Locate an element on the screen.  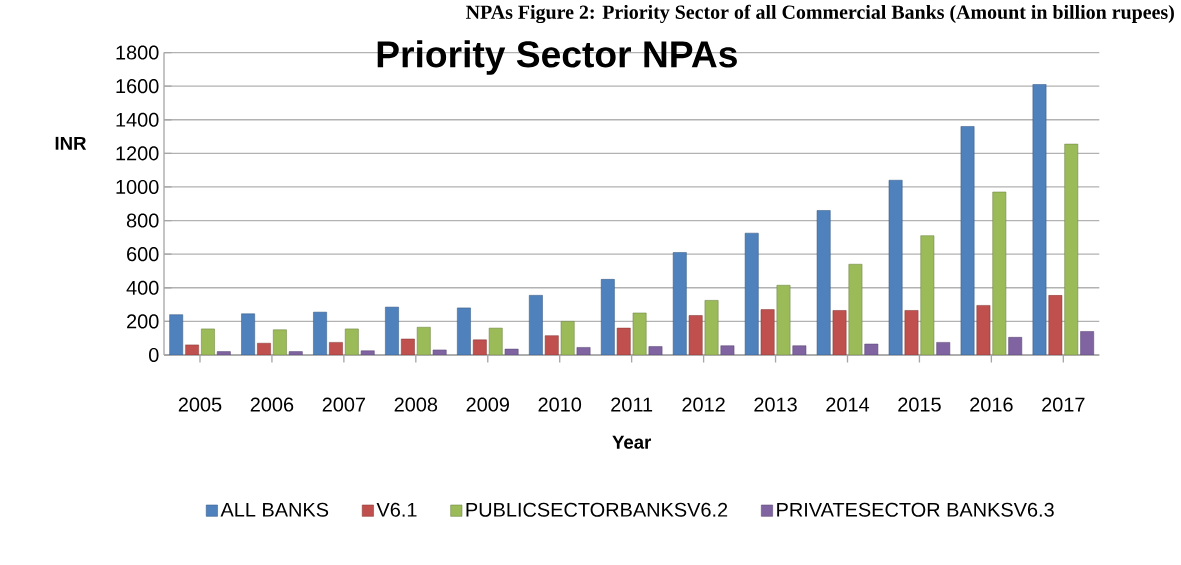
x-tick-label: 2013 is located at coordinates (775, 404).